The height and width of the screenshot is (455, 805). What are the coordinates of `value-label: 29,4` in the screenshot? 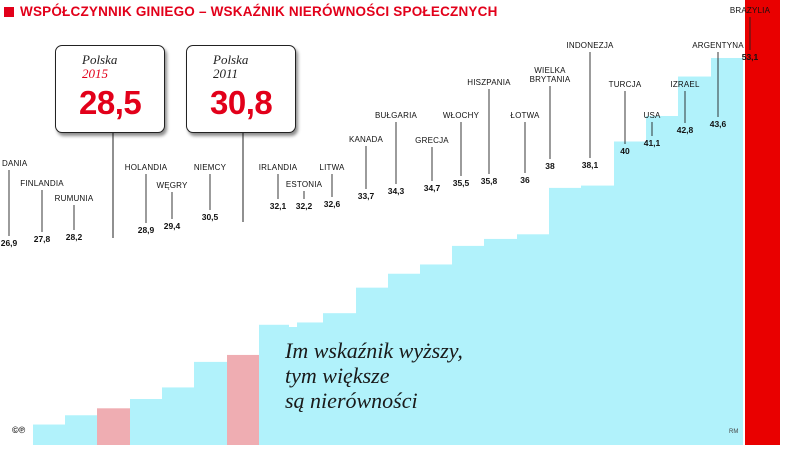 It's located at (172, 226).